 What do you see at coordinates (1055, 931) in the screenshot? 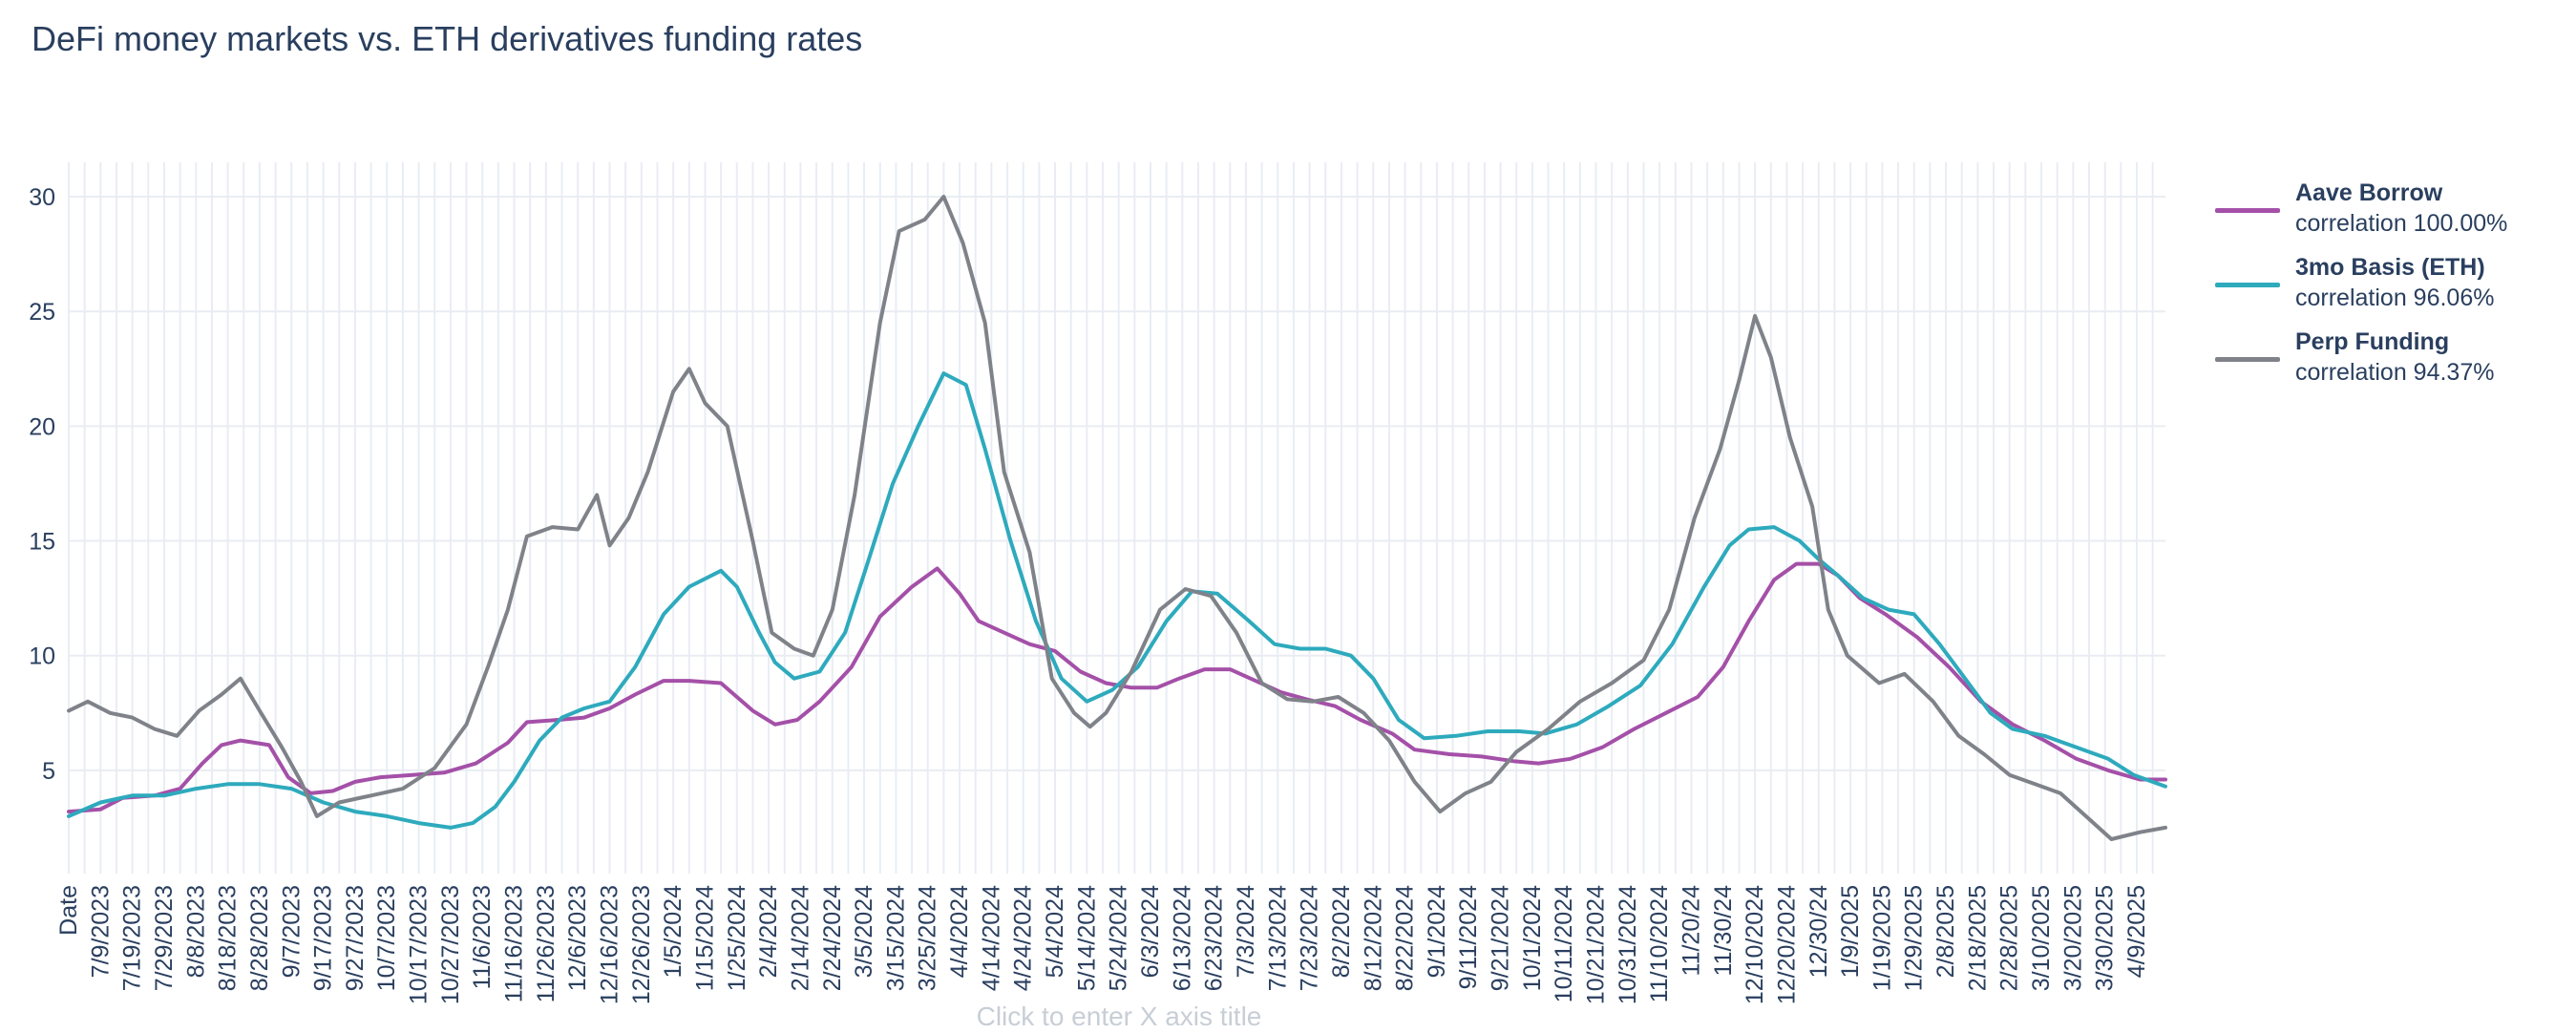
I see `x-tick-label: 5/4/2024` at bounding box center [1055, 931].